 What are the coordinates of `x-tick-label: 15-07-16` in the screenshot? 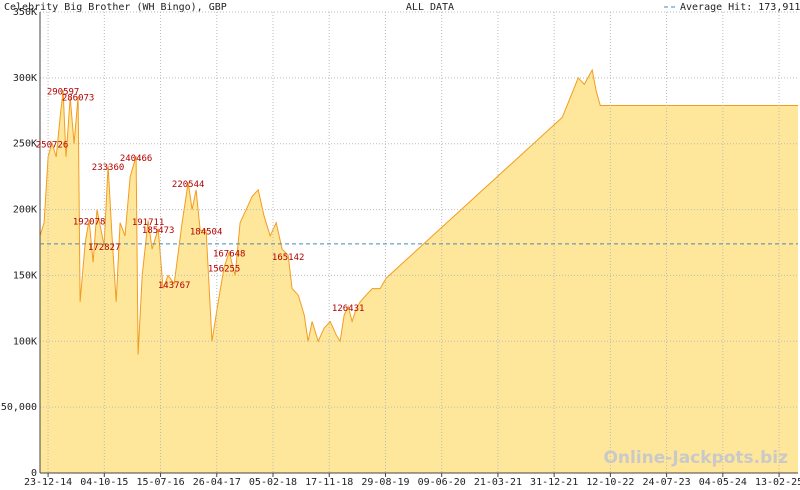 It's located at (160, 482).